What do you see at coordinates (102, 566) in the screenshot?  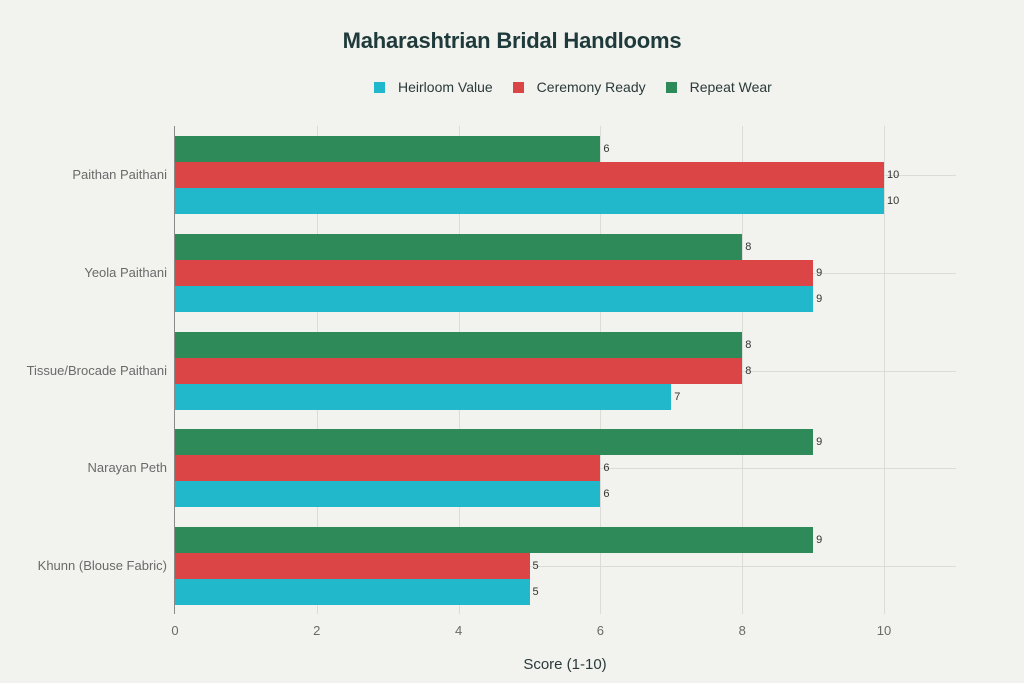 I see `y-category-label: Khunn (Blouse Fabric)` at bounding box center [102, 566].